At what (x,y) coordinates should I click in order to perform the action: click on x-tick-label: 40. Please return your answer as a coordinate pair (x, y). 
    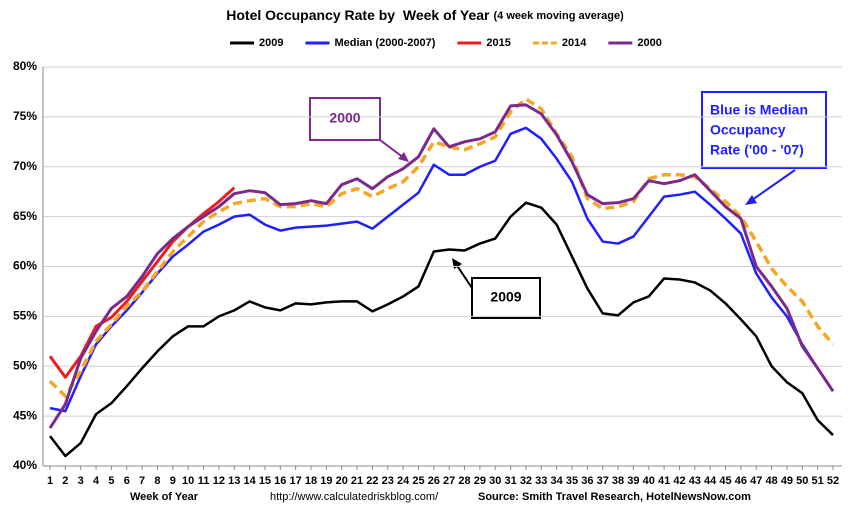
    Looking at the image, I should click on (649, 481).